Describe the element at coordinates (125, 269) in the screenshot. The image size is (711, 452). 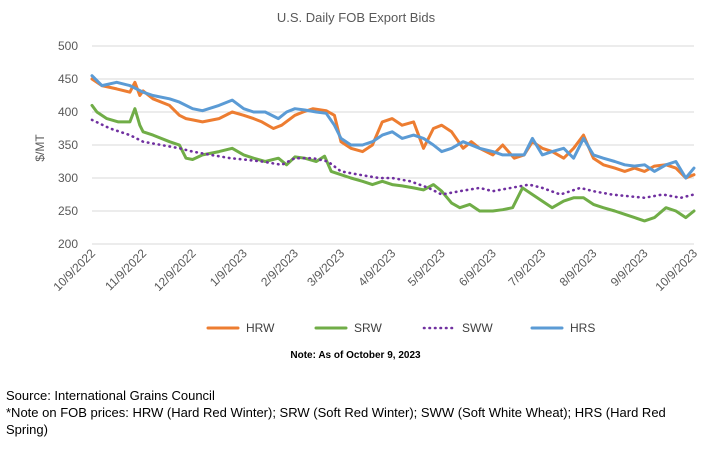
I see `x-tick-label: 11/9/2022` at that location.